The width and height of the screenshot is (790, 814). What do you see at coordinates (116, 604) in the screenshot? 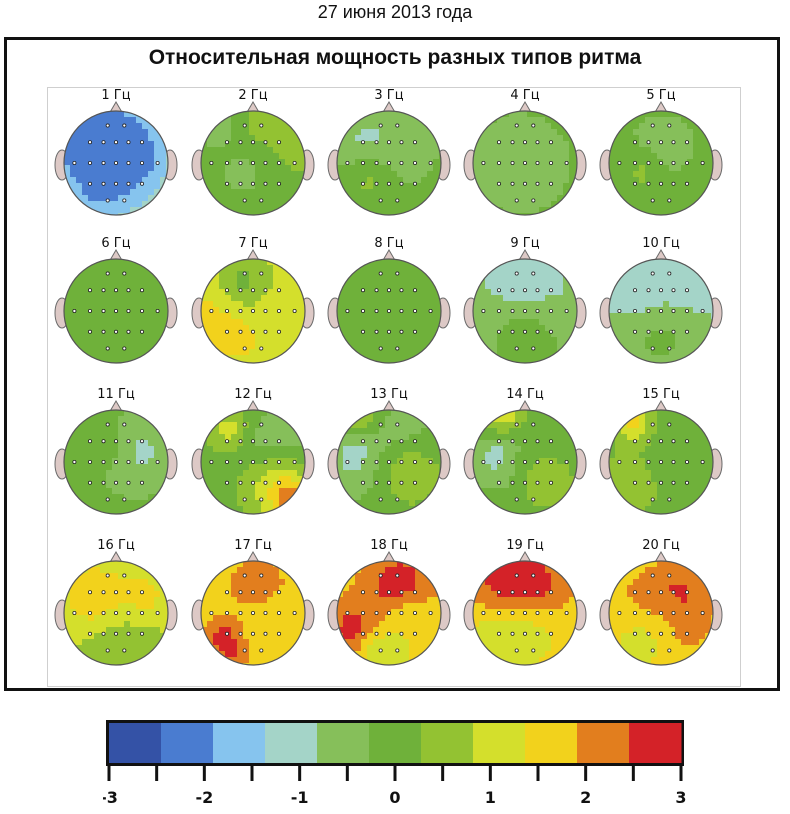
I see `topomap-16: 16 Гц` at bounding box center [116, 604].